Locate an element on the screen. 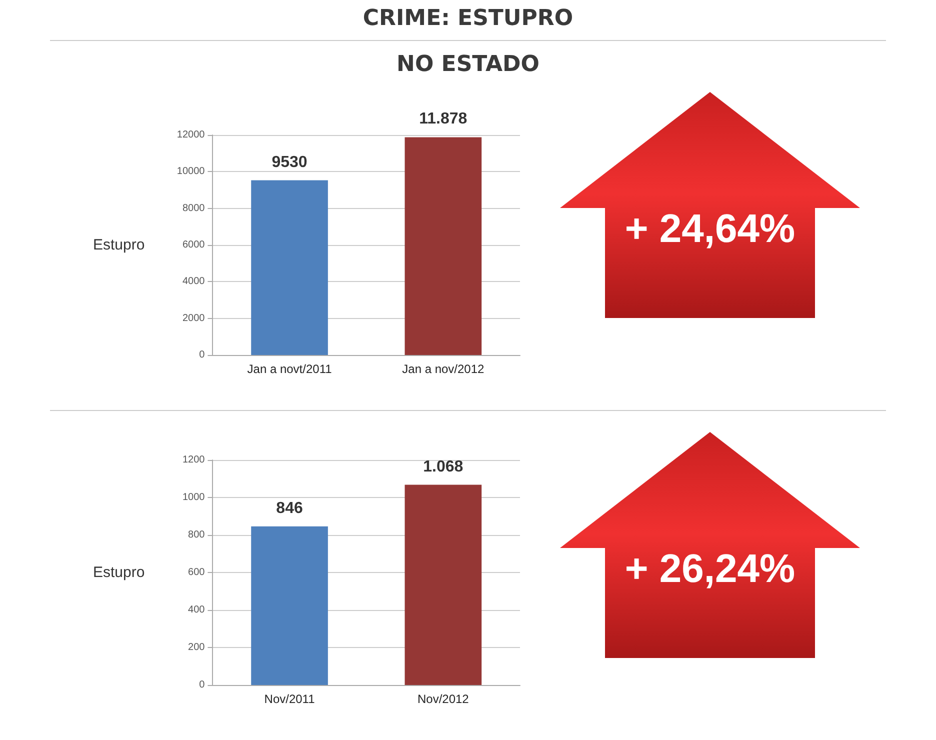  y-tick-label: 10000 is located at coordinates (191, 172).